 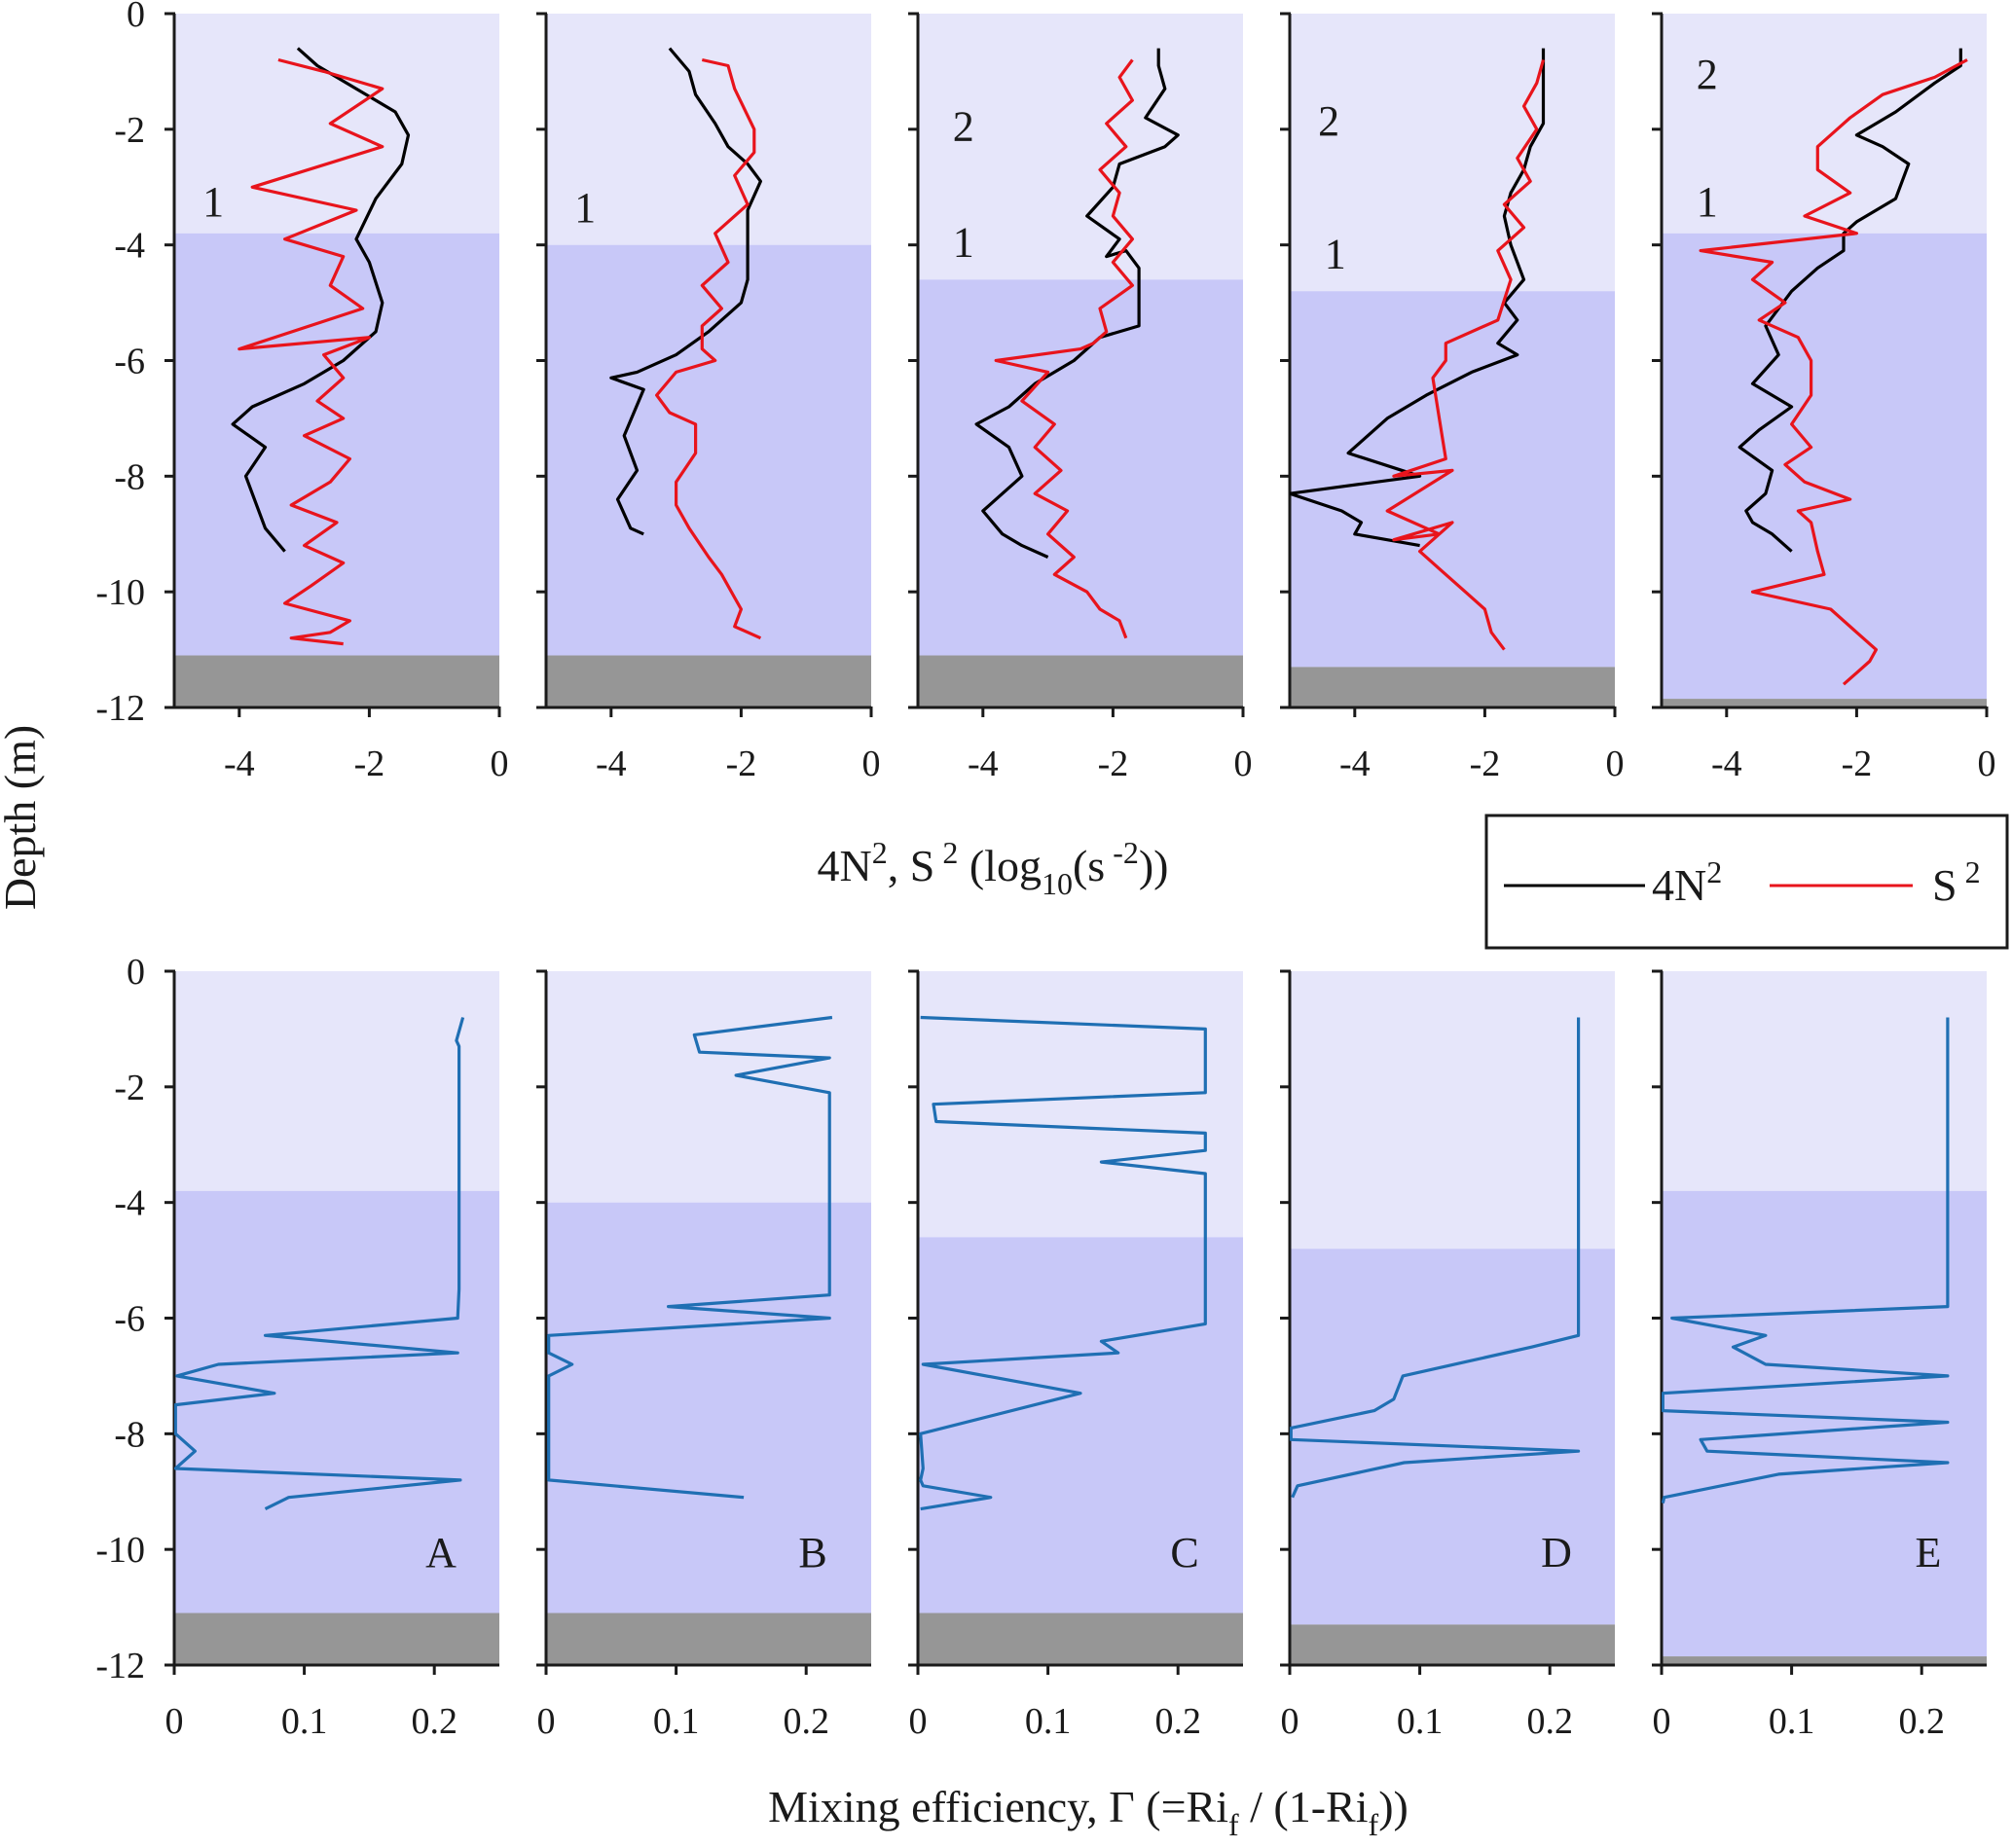 I want to click on panel-letter: E, so click(x=1929, y=1552).